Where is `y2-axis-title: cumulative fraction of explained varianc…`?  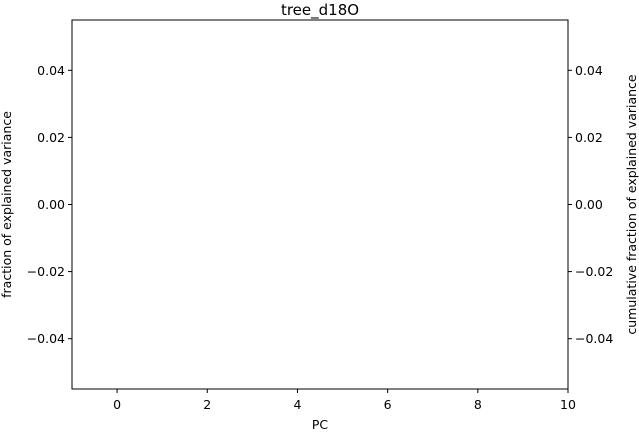
y2-axis-title: cumulative fraction of explained varianc… is located at coordinates (631, 204).